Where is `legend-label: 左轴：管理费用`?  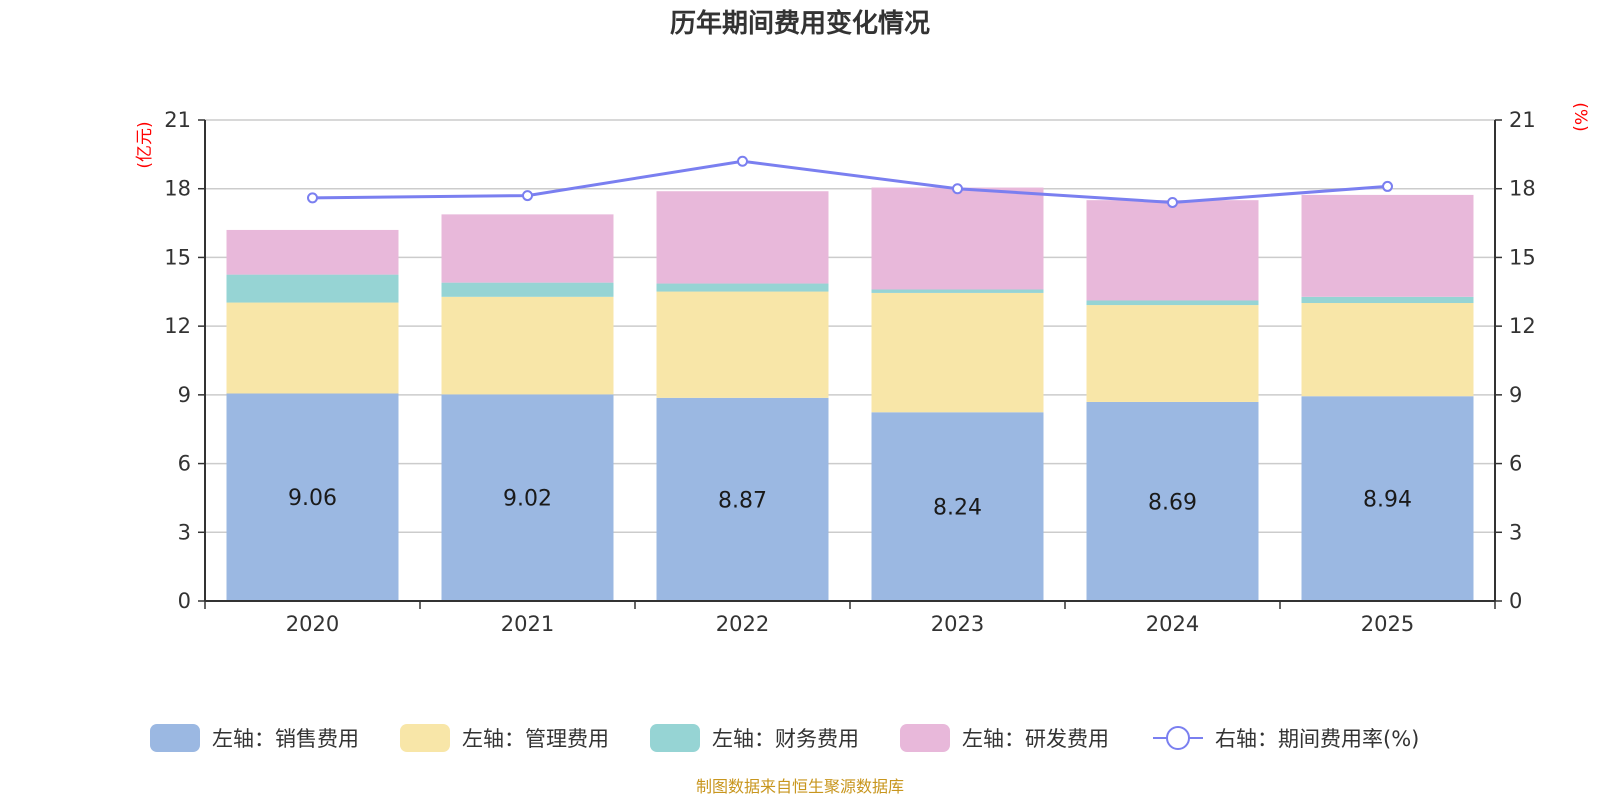
legend-label: 左轴：管理费用 is located at coordinates (535, 739).